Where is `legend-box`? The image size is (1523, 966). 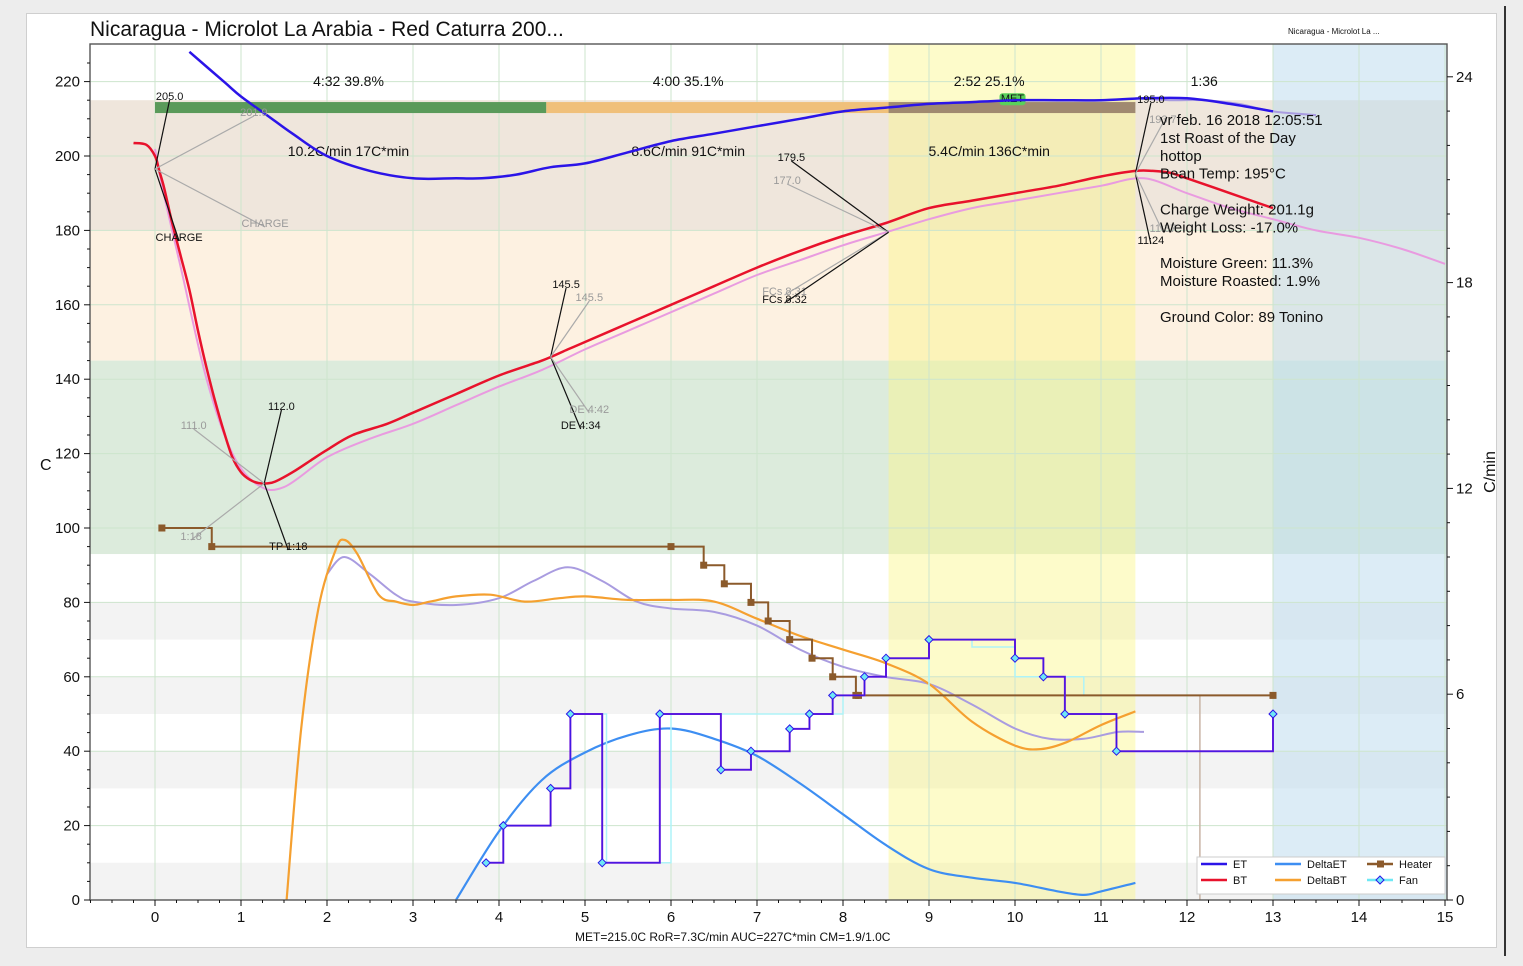
legend-box is located at coordinates (1321, 875).